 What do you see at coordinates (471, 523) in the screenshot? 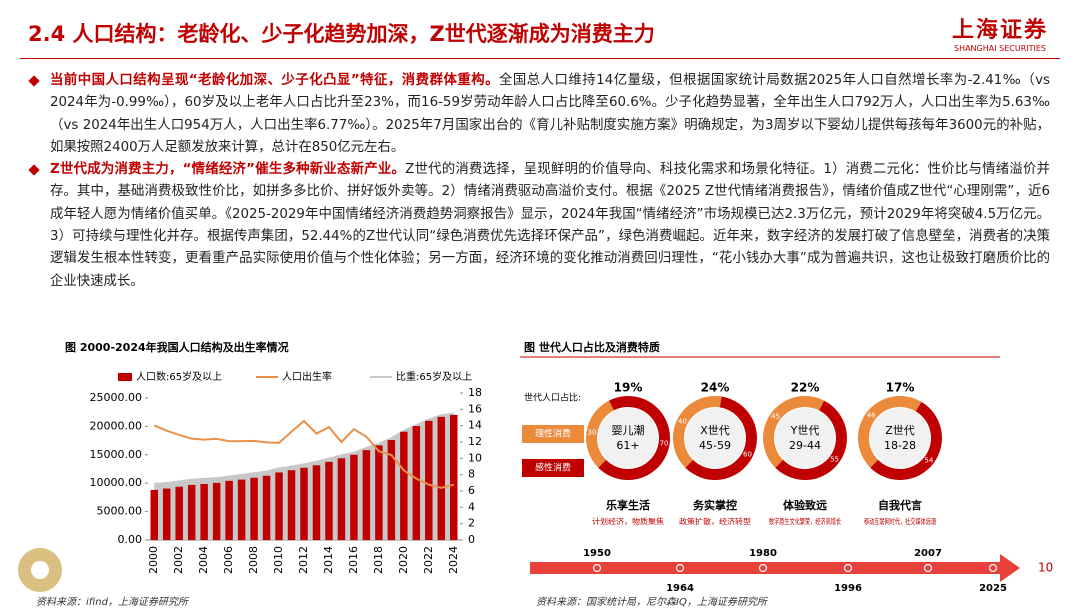
I see `y2-tick-label: 2` at bounding box center [471, 523].